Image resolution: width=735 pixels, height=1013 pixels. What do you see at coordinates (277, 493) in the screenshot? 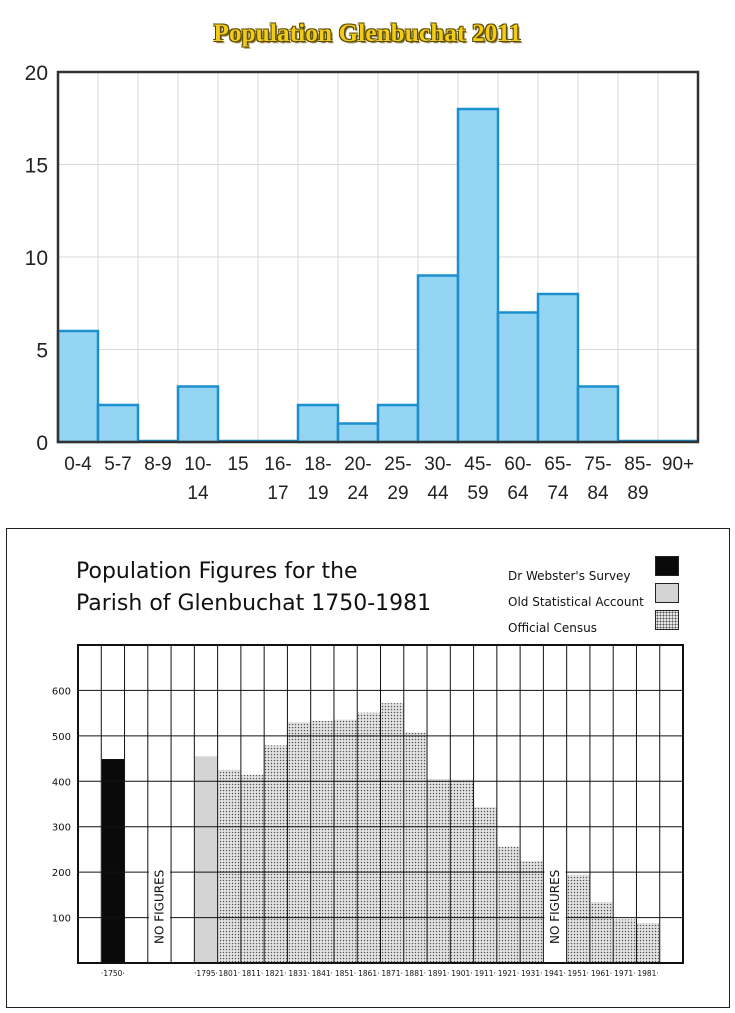
I see `x-tick-label: 17` at bounding box center [277, 493].